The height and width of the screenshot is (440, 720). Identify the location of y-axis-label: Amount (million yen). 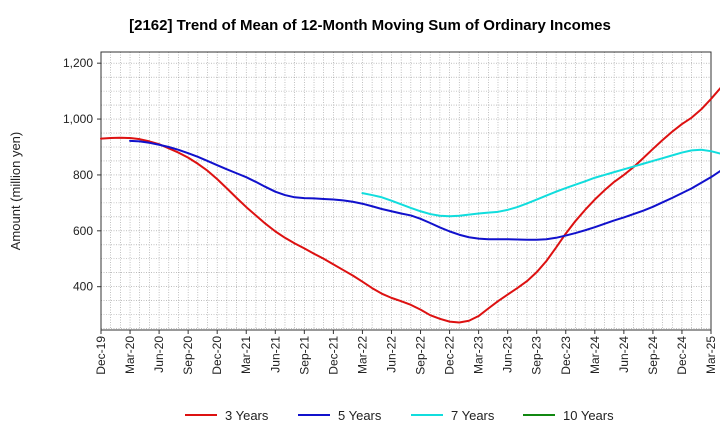
(15, 191).